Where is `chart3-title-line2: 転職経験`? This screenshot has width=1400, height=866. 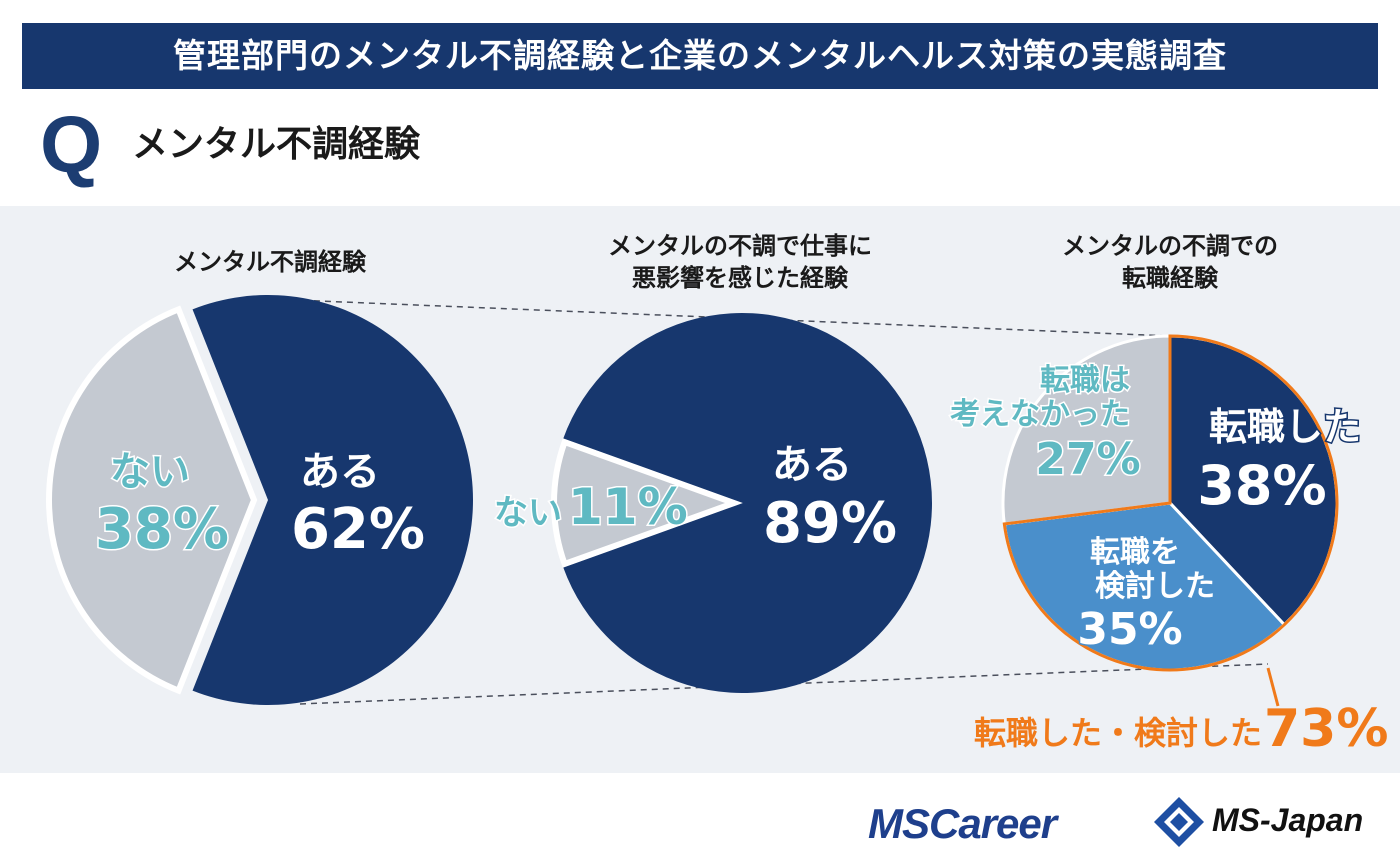
chart3-title-line2: 転職経験 is located at coordinates (1170, 278).